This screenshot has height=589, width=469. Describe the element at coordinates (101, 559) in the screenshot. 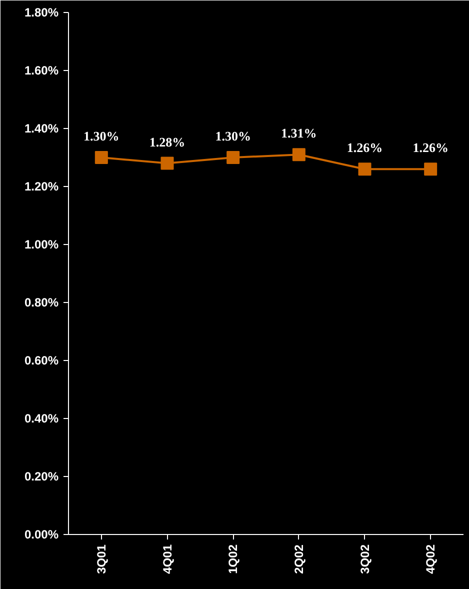

I see `x-tick-label: 3Q01` at that location.